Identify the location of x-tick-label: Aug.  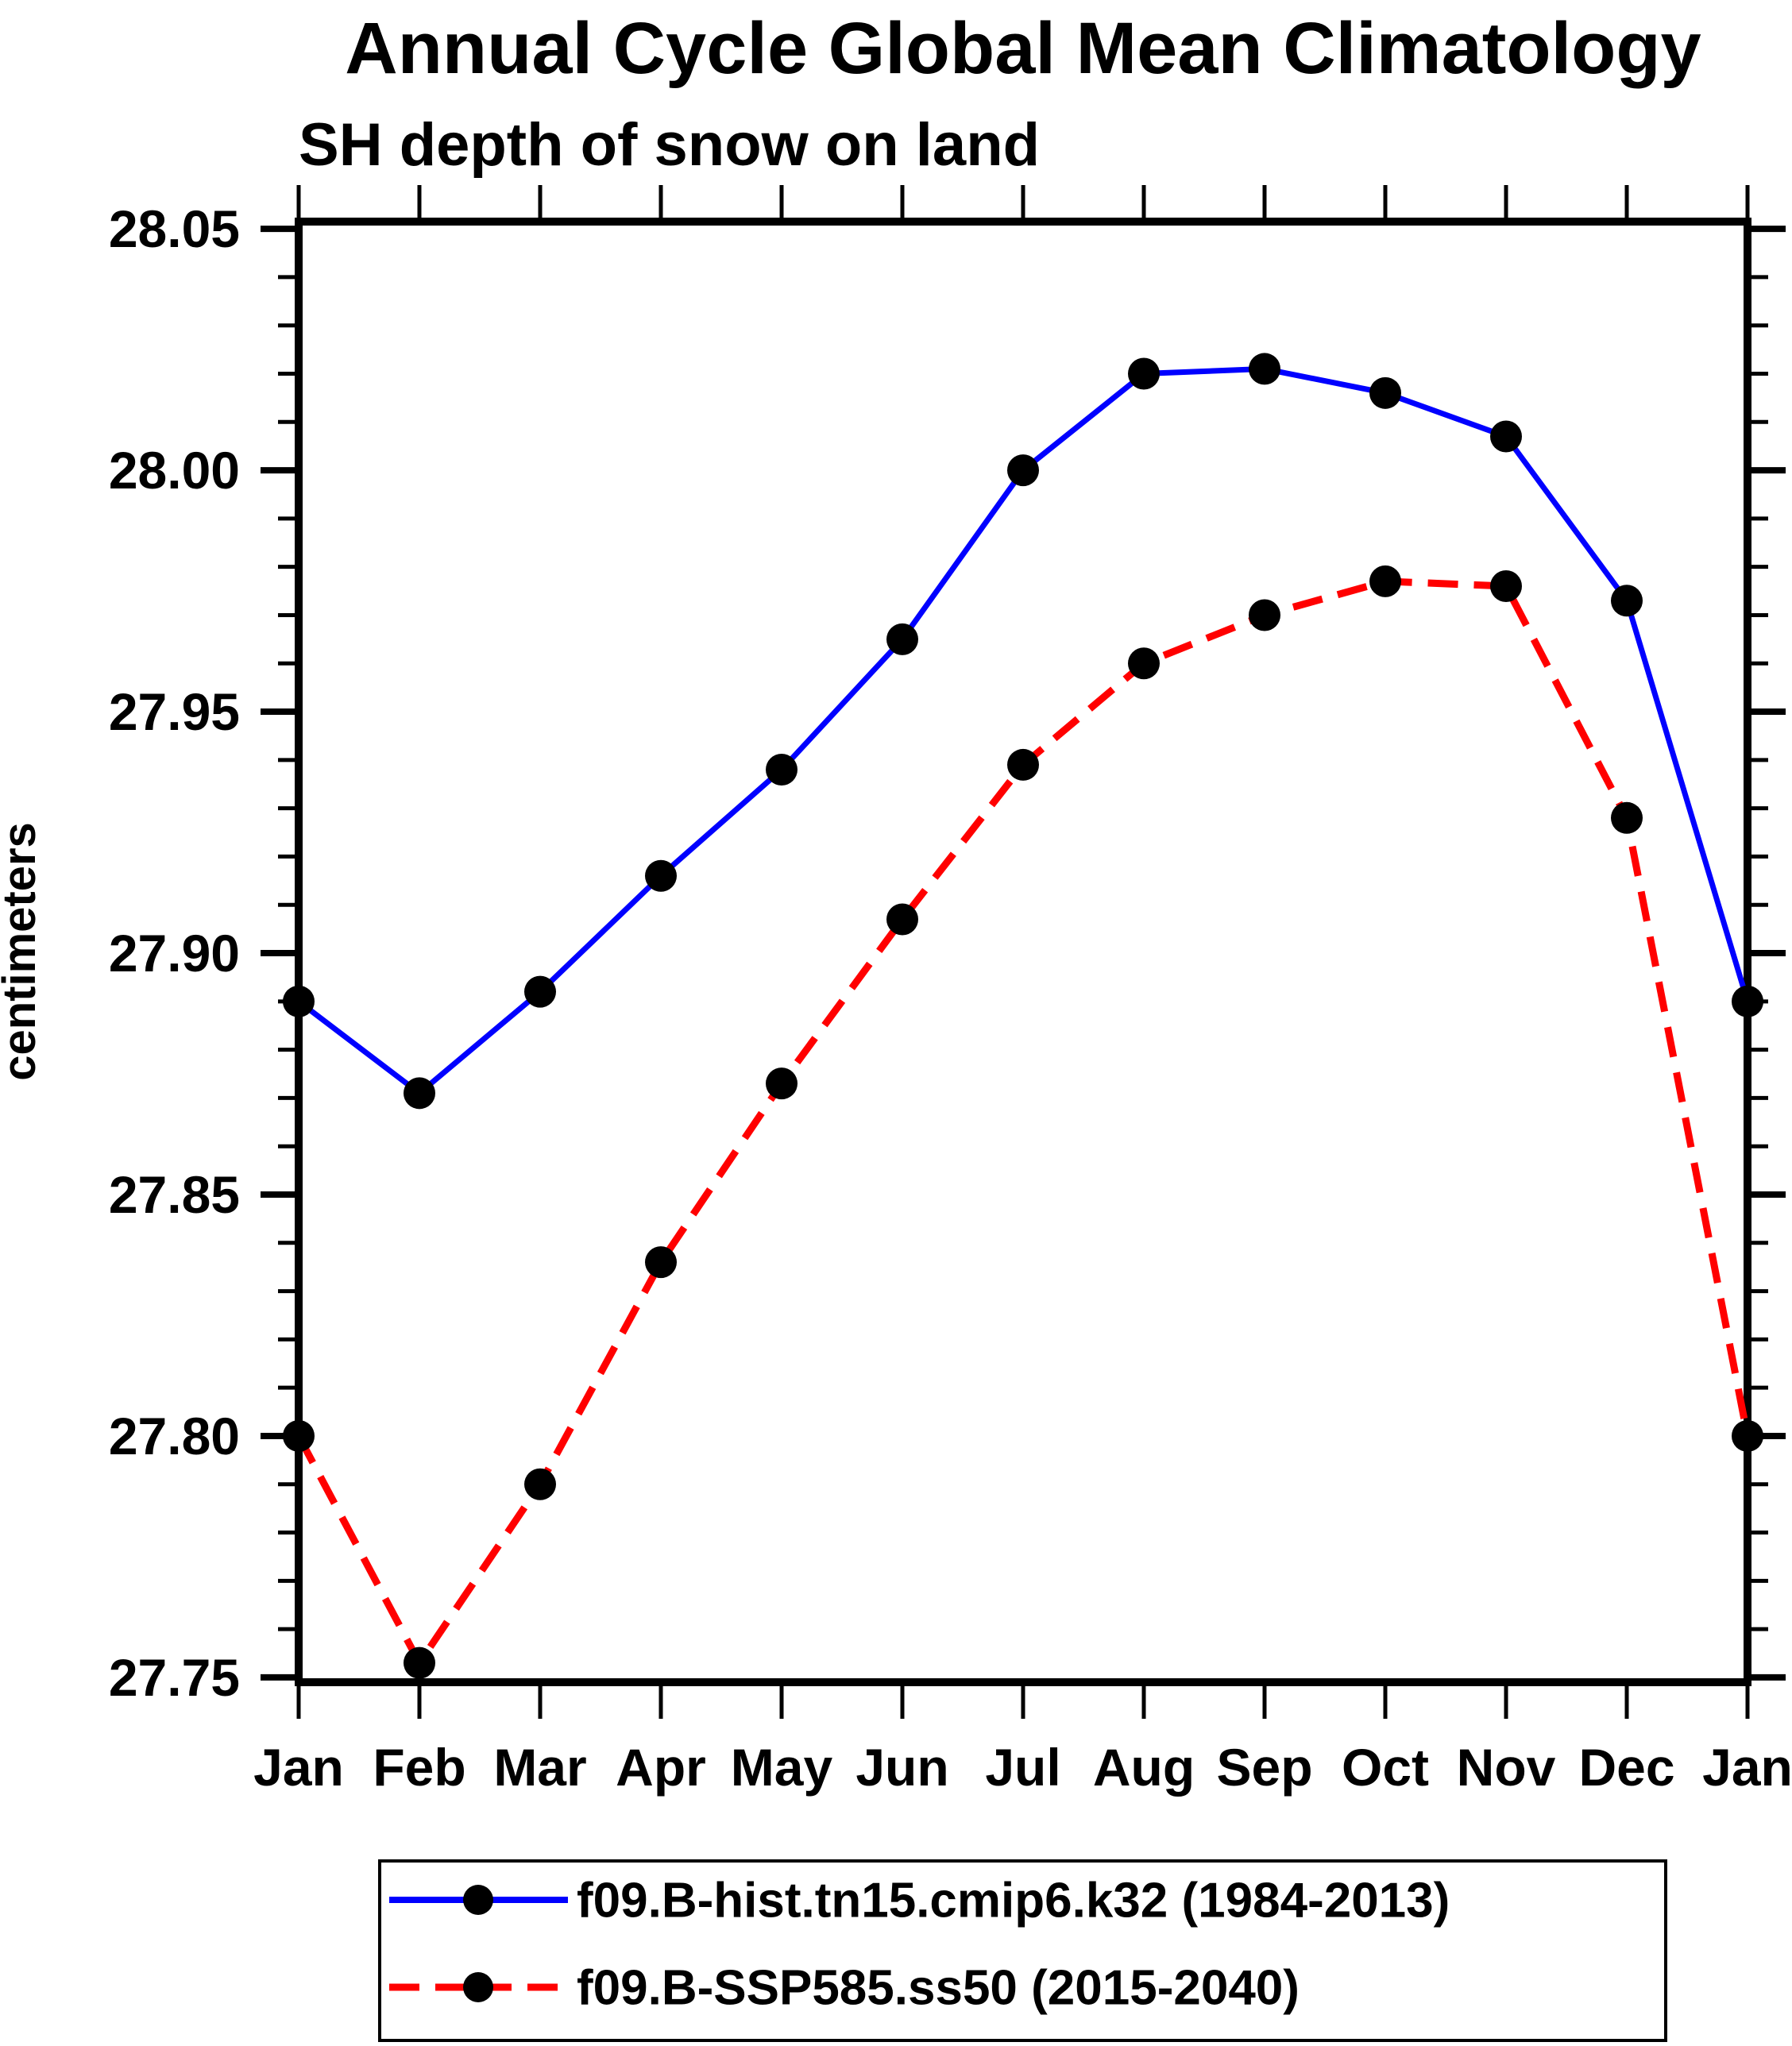
(1144, 1767).